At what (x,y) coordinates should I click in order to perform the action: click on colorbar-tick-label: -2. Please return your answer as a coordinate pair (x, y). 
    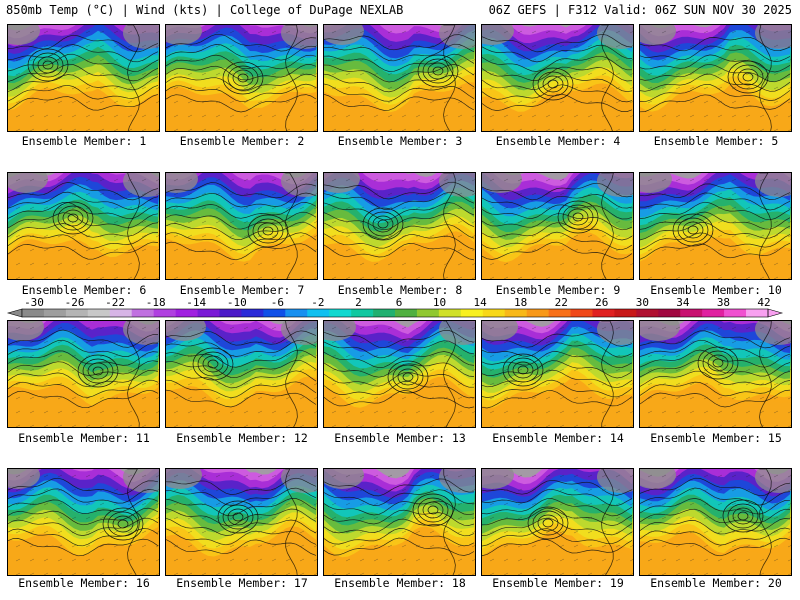
    Looking at the image, I should click on (317, 302).